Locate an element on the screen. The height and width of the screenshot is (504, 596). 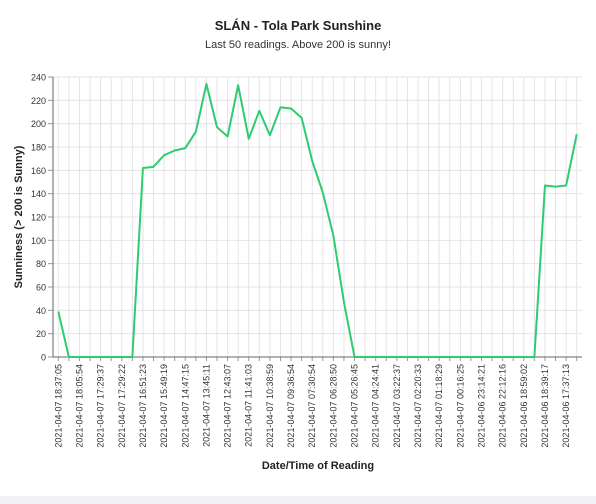
y-tick-label: 20 is located at coordinates (41, 334).